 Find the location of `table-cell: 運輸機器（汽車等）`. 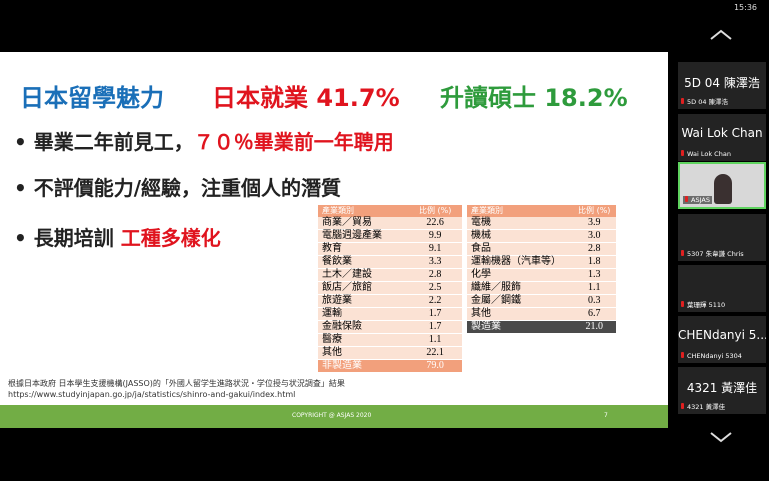

table-cell: 運輸機器（汽車等） is located at coordinates (520, 262).